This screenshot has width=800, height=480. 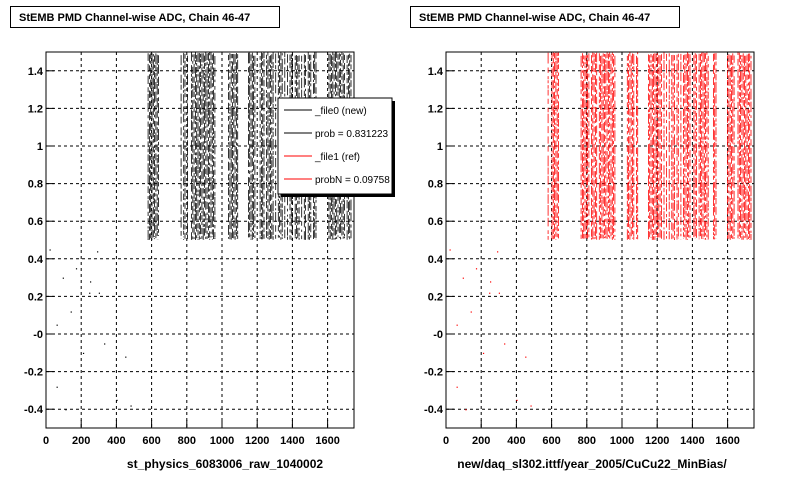 What do you see at coordinates (545, 17) in the screenshot?
I see `chart-title-right: StEMB PMD Channel-wise ADC, Chain 46-47` at bounding box center [545, 17].